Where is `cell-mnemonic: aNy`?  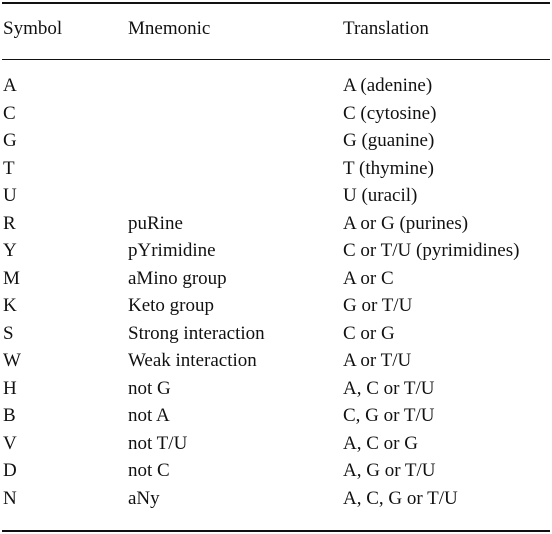 cell-mnemonic: aNy is located at coordinates (144, 498).